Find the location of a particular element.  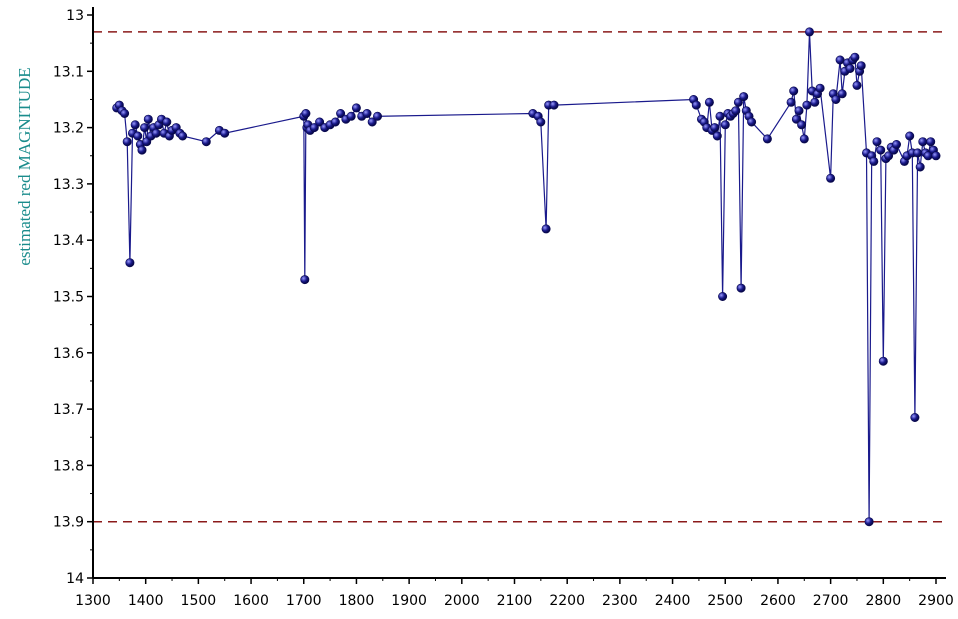

x-tick-label-7: 2000 is located at coordinates (462, 601).